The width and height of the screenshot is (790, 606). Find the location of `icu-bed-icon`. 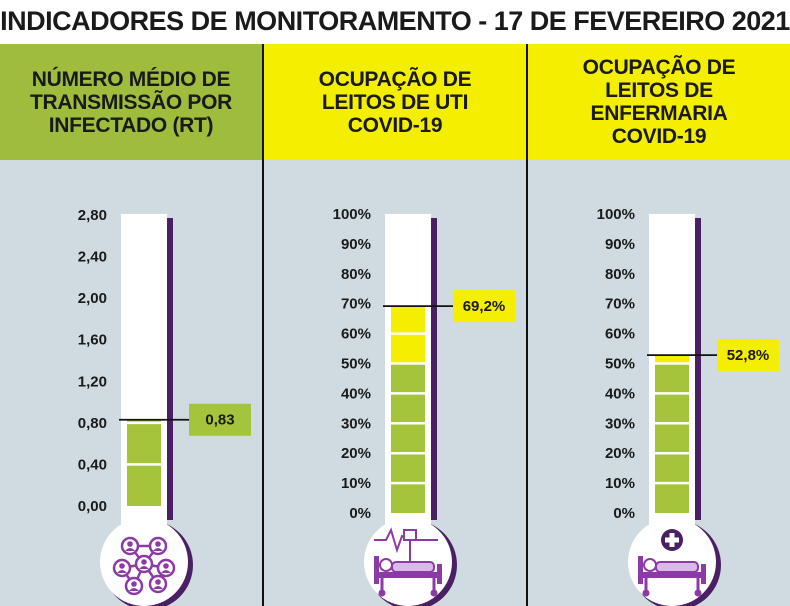

icu-bed-icon is located at coordinates (408, 562).